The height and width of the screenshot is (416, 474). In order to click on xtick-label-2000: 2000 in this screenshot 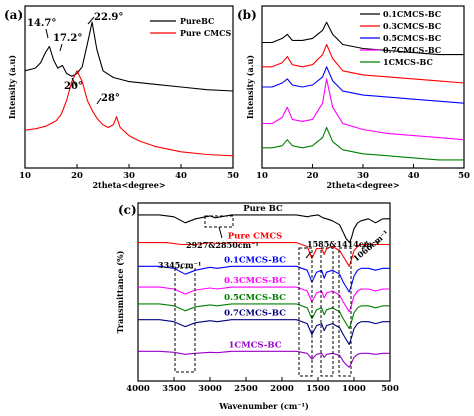, I will do `click(282, 389)`.